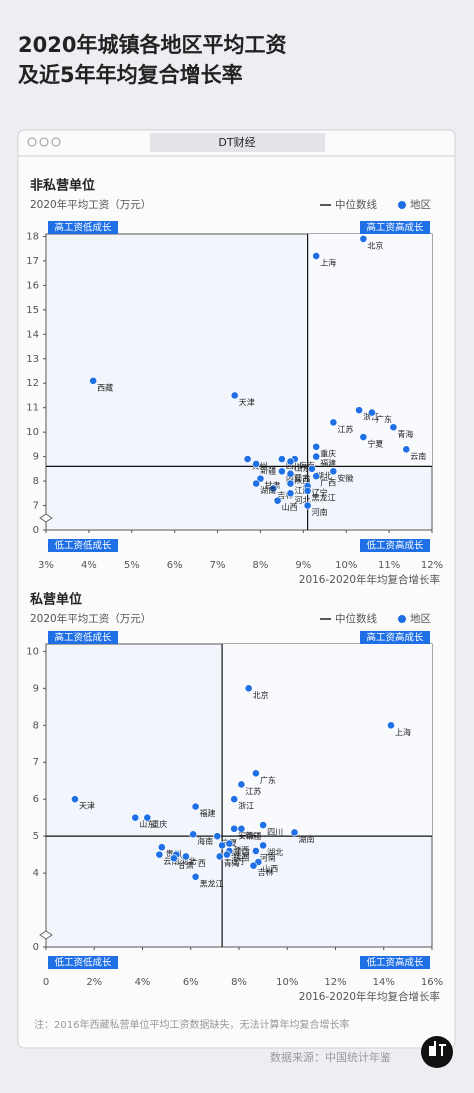 The width and height of the screenshot is (474, 1093). What do you see at coordinates (369, 996) in the screenshot?
I see `x-axis-label: 2016-2020年年均复合增长率` at bounding box center [369, 996].